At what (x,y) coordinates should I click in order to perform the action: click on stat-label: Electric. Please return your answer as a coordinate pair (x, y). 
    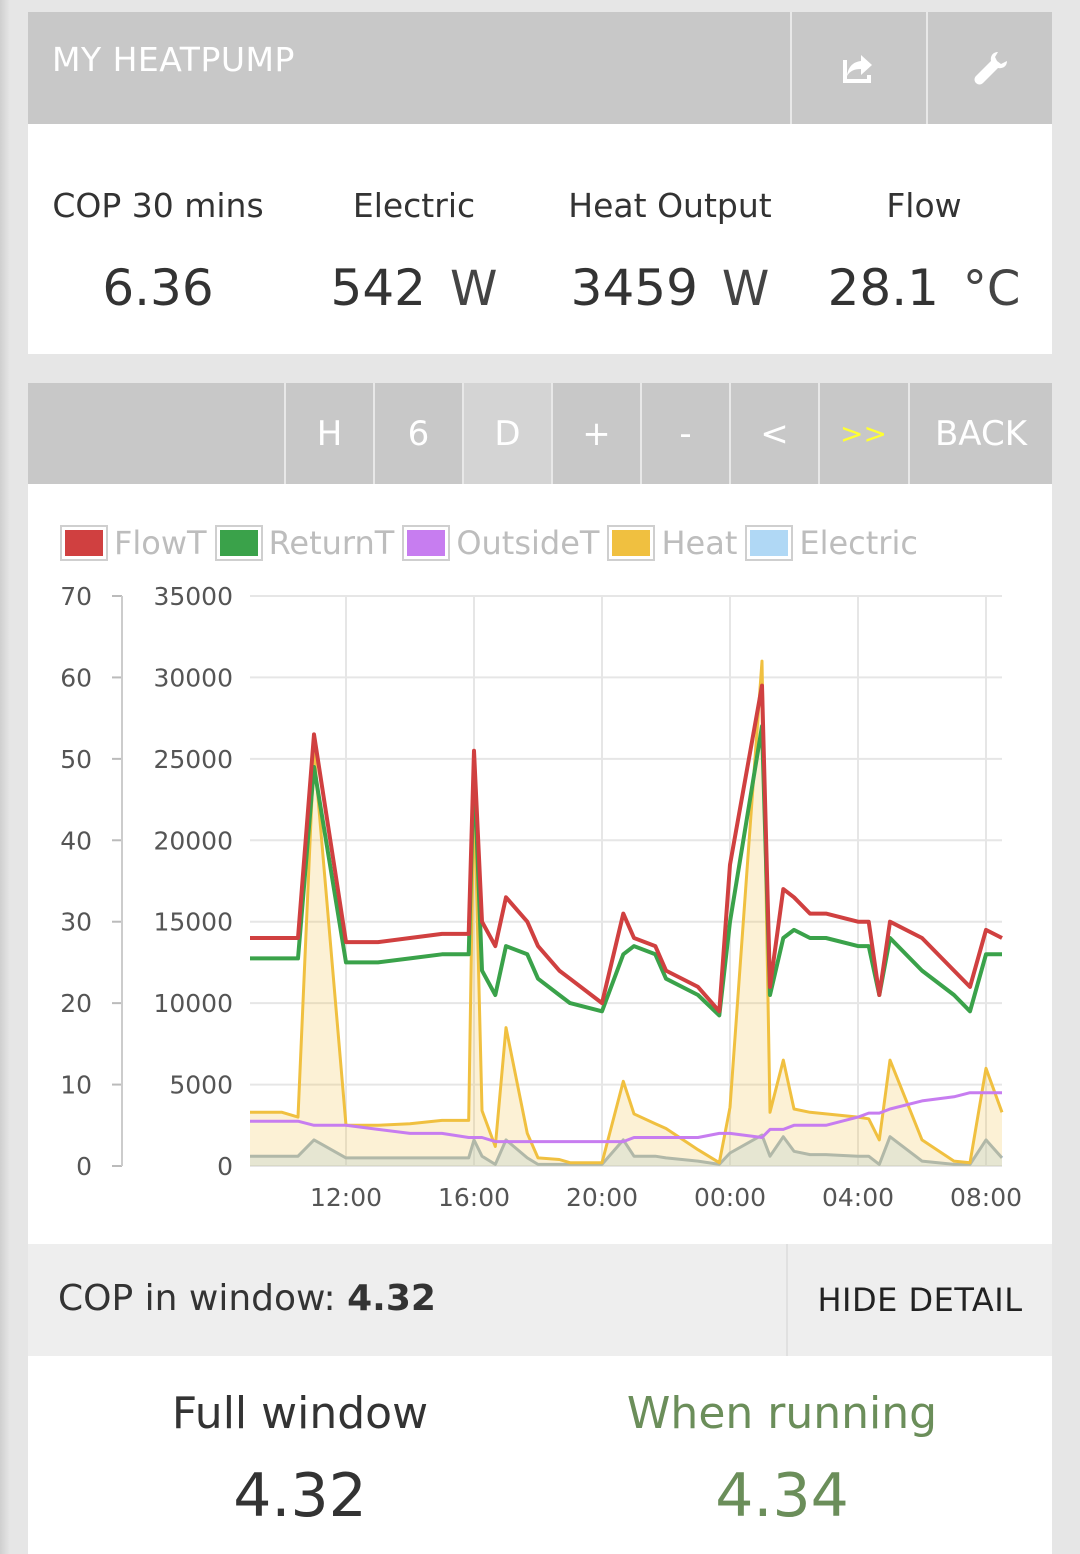
    Looking at the image, I should click on (414, 205).